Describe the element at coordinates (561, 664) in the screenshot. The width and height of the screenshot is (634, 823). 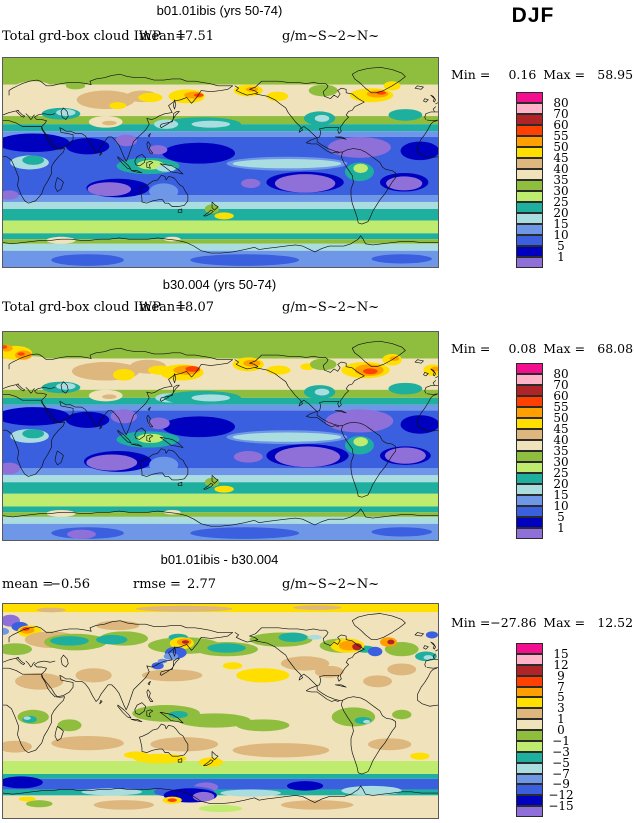
I see `colorbar-tick-label: 12` at that location.